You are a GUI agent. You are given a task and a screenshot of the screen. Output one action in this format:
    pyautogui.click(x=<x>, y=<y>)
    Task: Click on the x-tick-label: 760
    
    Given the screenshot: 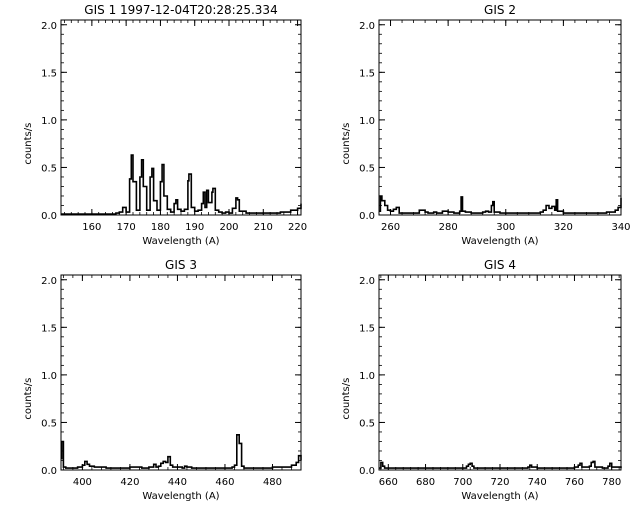 What is the action you would take?
    pyautogui.click(x=574, y=482)
    